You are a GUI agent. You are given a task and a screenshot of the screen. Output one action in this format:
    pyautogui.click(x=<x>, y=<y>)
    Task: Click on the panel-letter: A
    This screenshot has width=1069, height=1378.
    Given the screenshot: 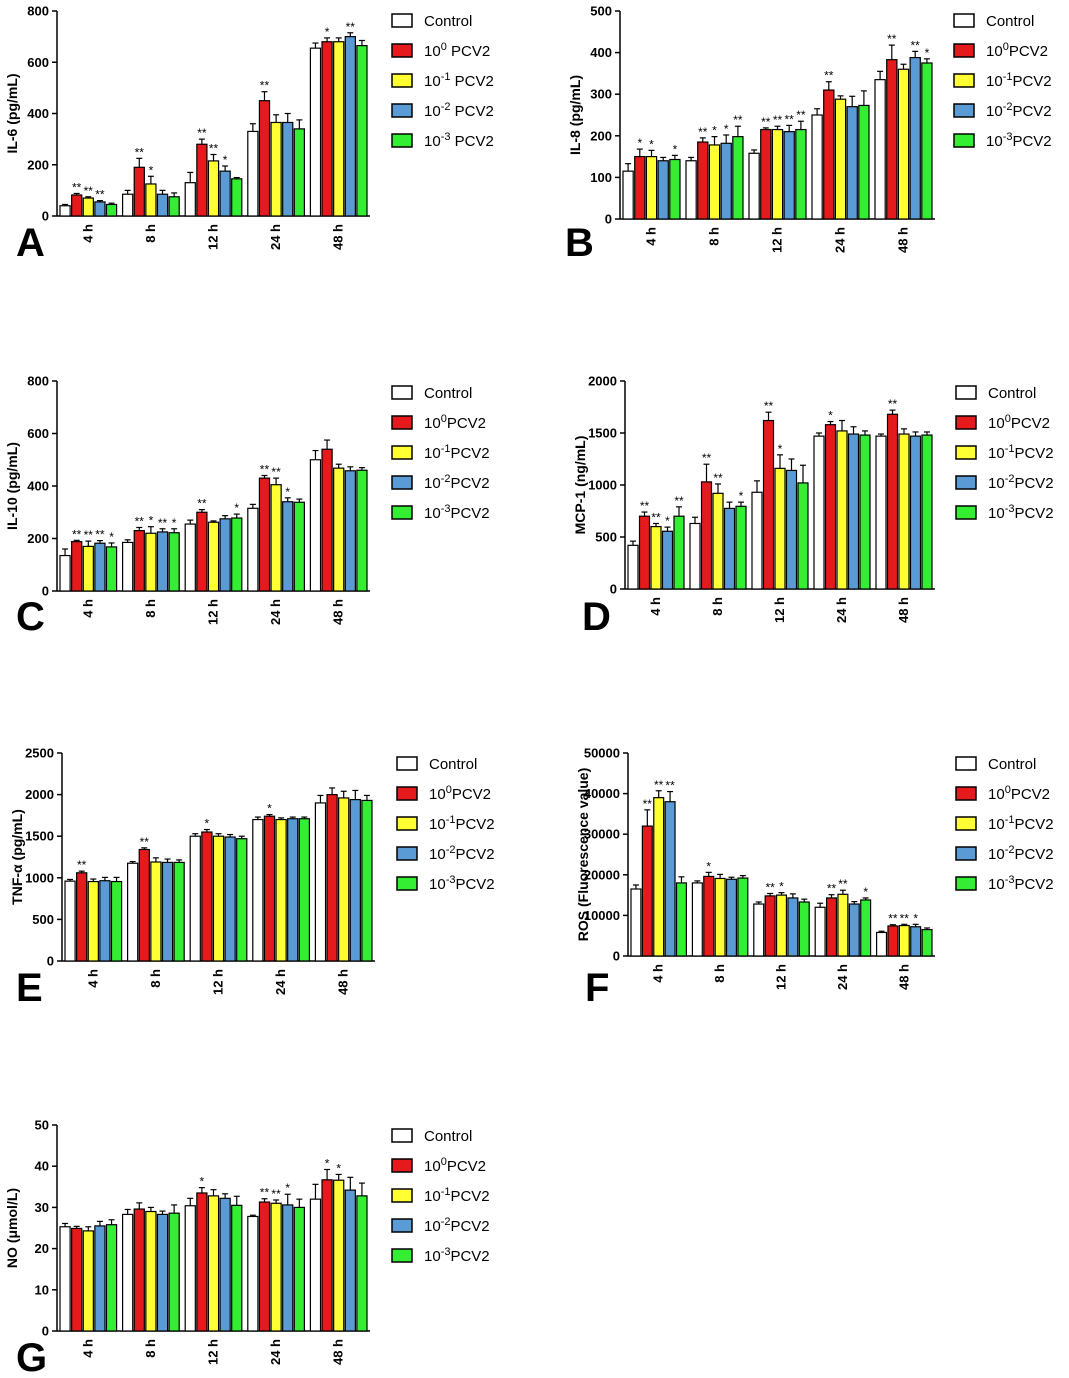 What is the action you would take?
    pyautogui.click(x=30, y=243)
    